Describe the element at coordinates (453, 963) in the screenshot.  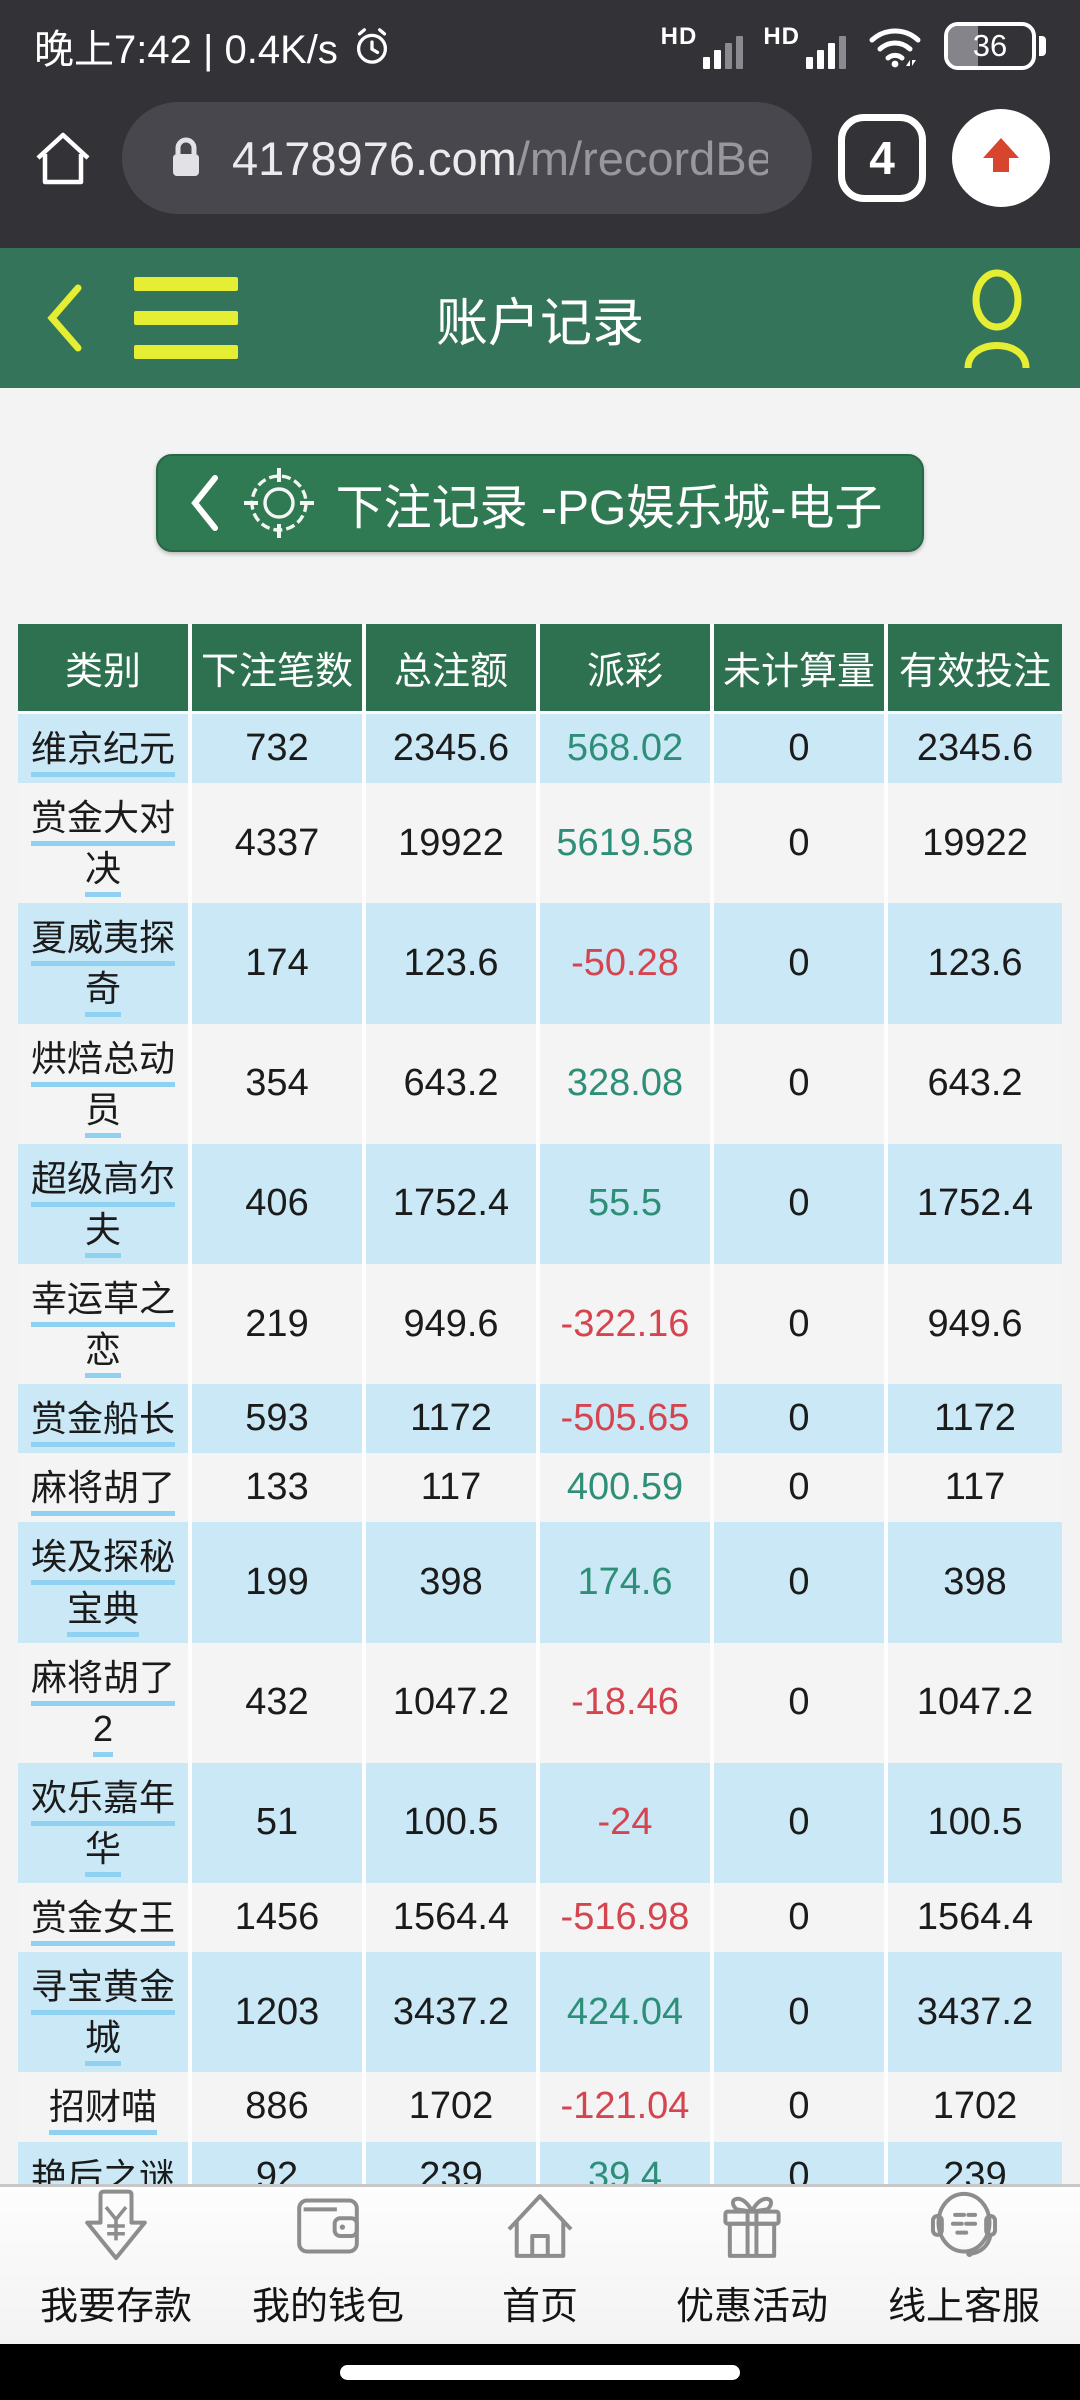
I see `total-bet-cell: 123.6` at that location.